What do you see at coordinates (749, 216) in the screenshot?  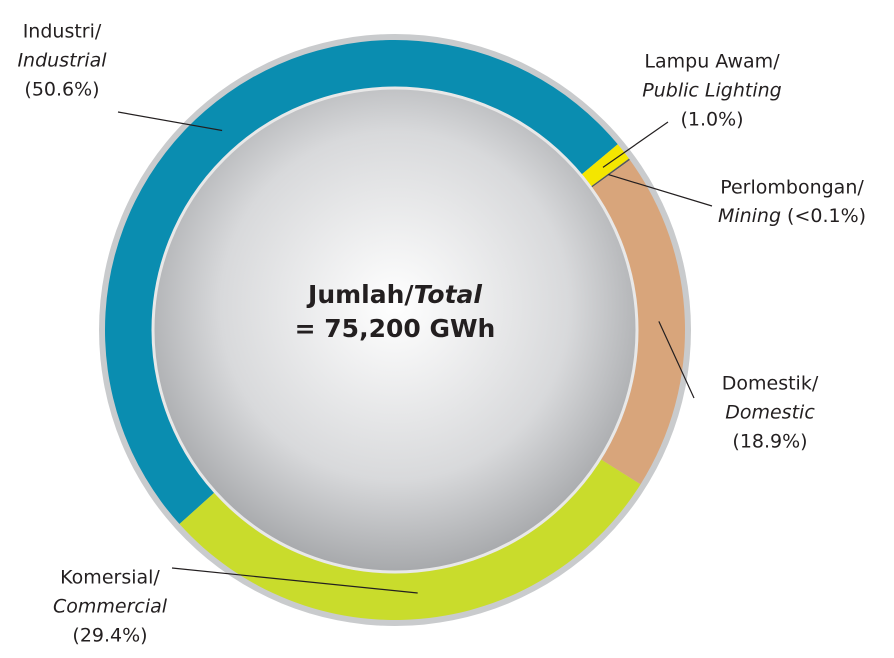 I see `category-label-en-text: Mining` at bounding box center [749, 216].